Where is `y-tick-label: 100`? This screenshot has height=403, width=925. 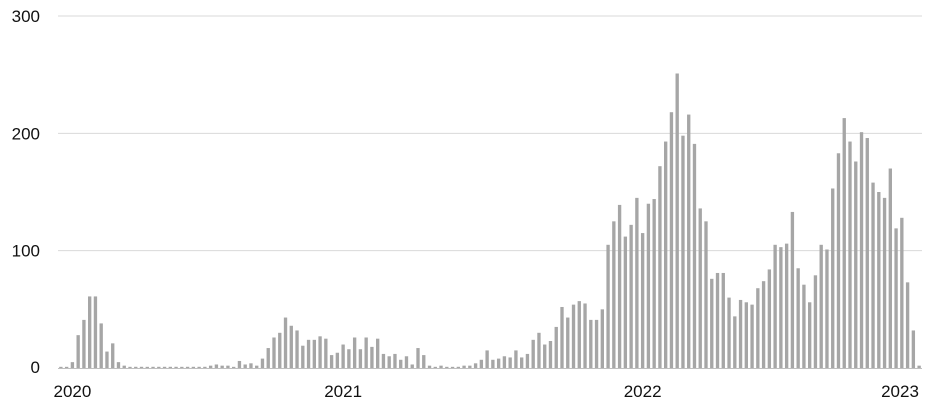 y-tick-label: 100 is located at coordinates (26, 251).